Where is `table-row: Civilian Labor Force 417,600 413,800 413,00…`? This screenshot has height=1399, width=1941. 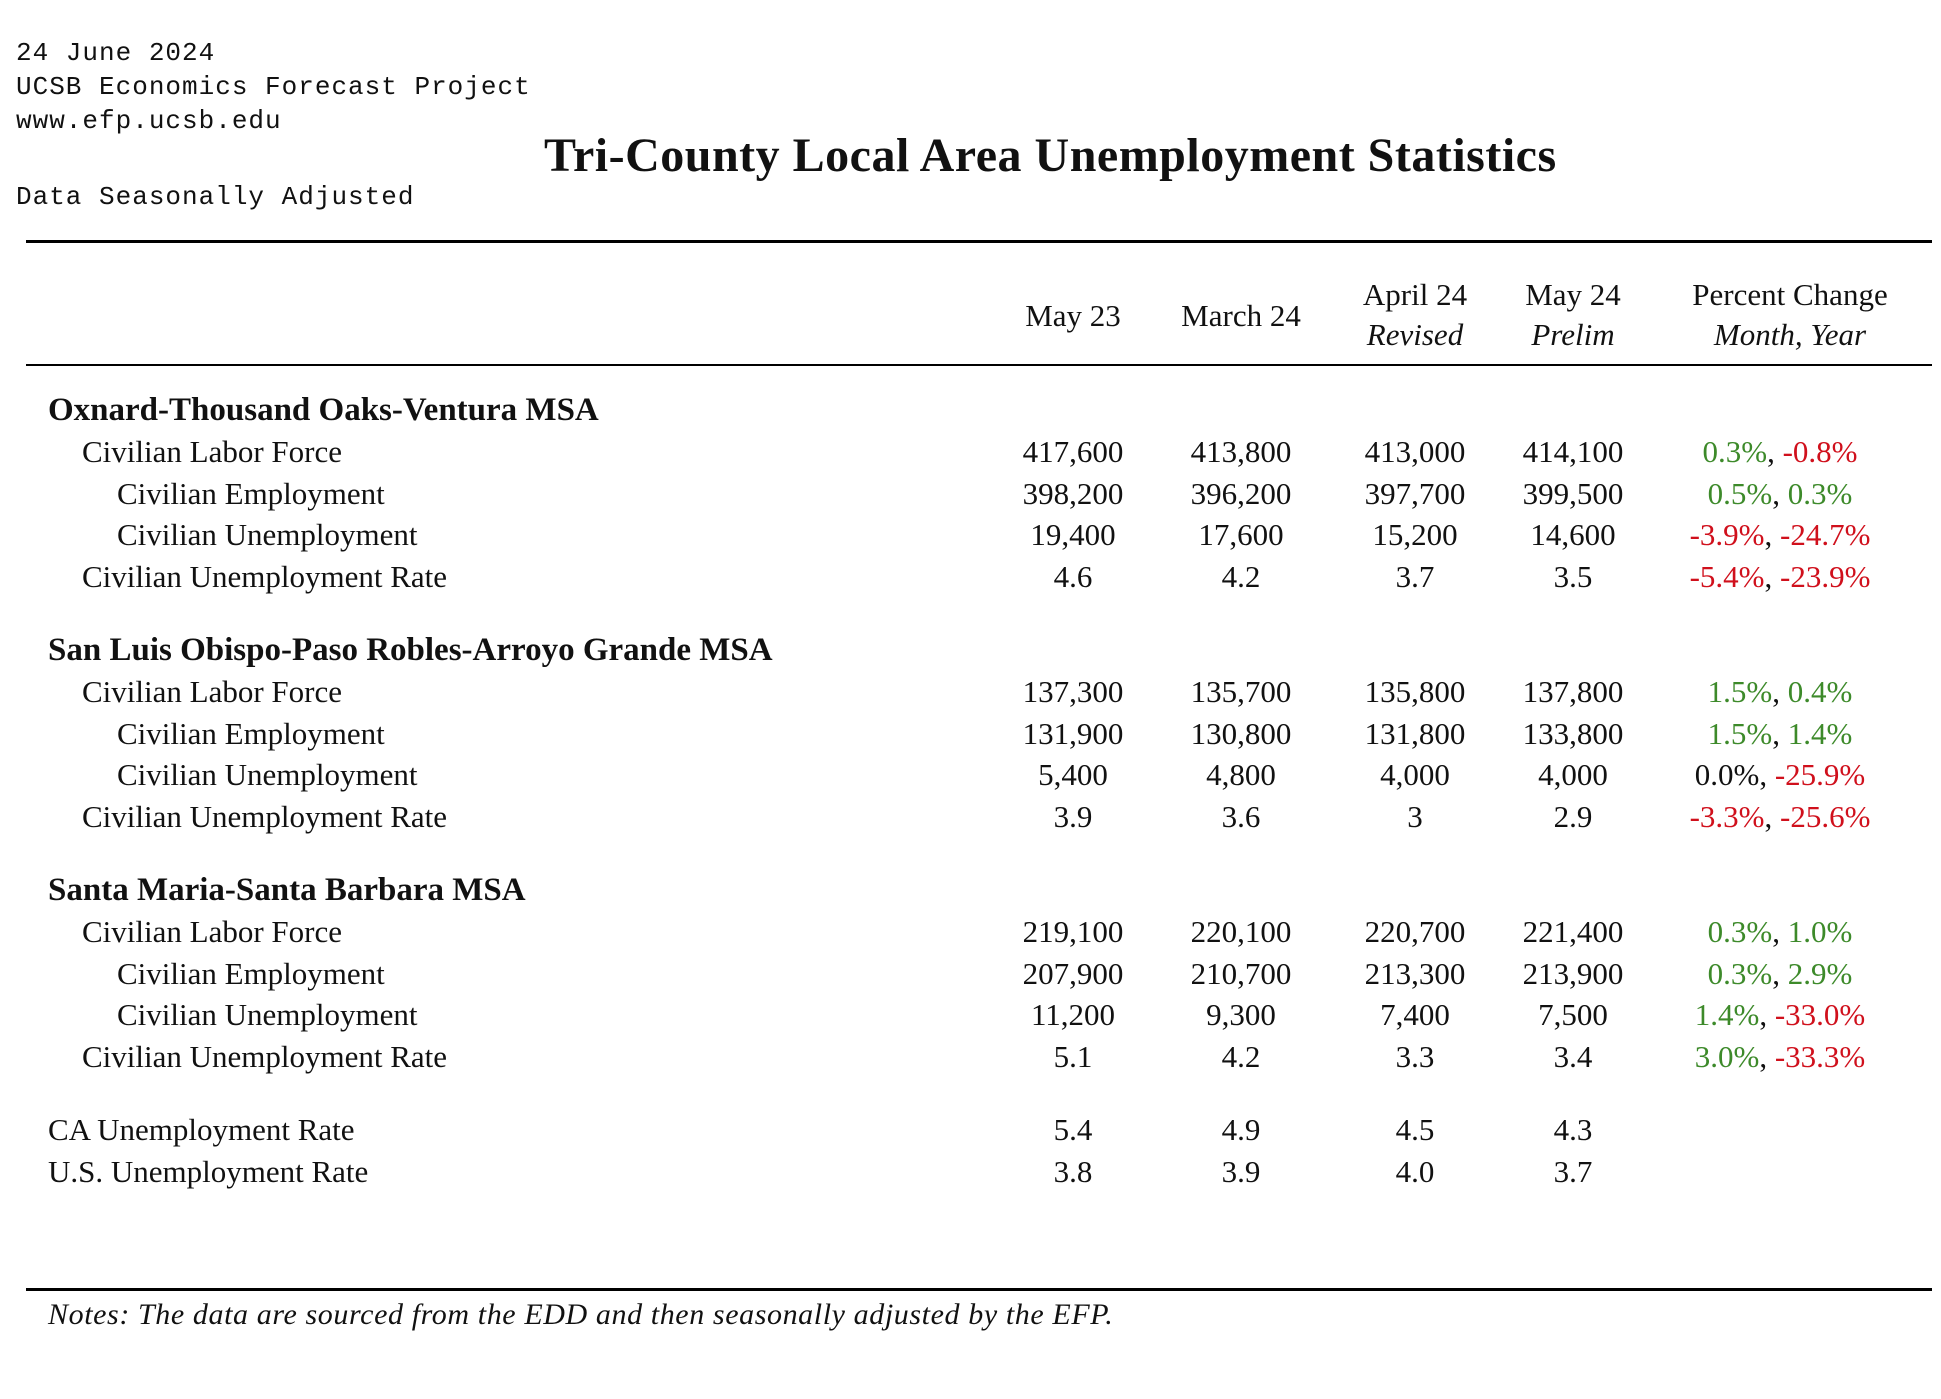 table-row: Civilian Labor Force 417,600 413,800 413,00… is located at coordinates (970, 455).